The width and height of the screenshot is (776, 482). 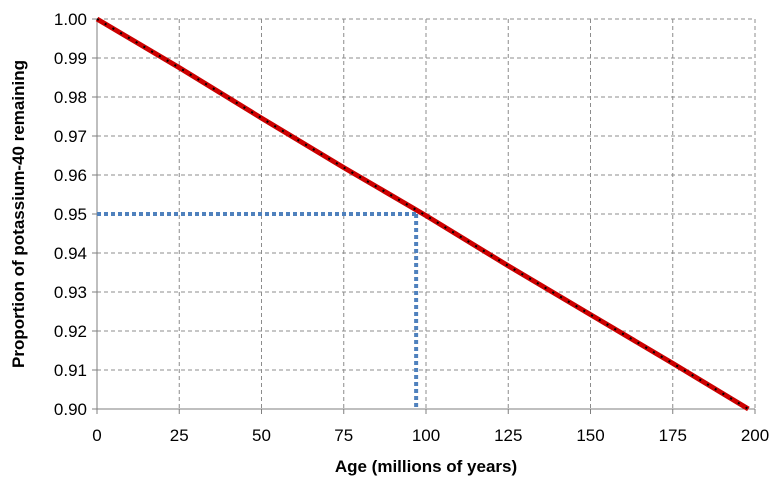 I want to click on y-tick-label: 0.91, so click(x=70, y=370).